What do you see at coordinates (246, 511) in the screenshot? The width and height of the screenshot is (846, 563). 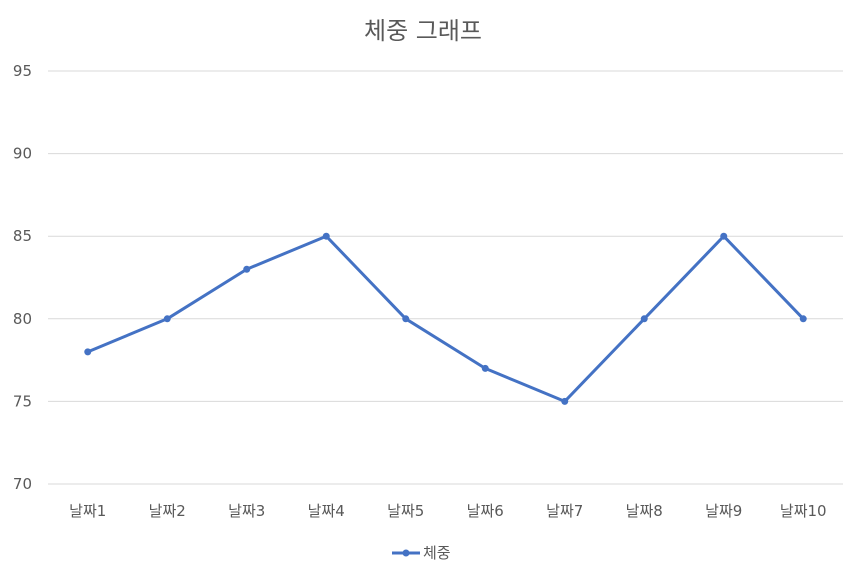 I see `x-tick-label: 날짜3` at bounding box center [246, 511].